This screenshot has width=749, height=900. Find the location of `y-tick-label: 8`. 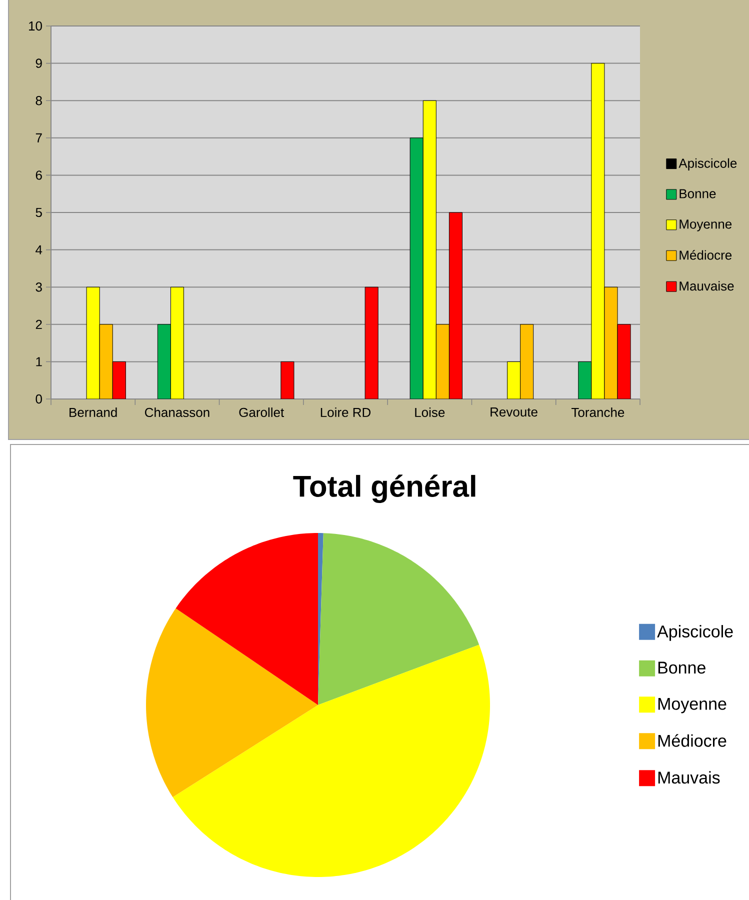

y-tick-label: 8 is located at coordinates (39, 101).